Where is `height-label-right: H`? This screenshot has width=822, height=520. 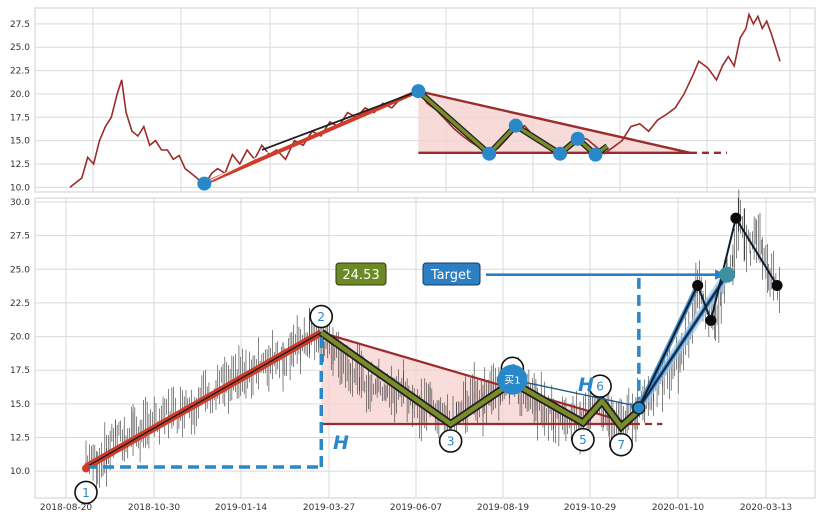
height-label-right: H is located at coordinates (586, 385).